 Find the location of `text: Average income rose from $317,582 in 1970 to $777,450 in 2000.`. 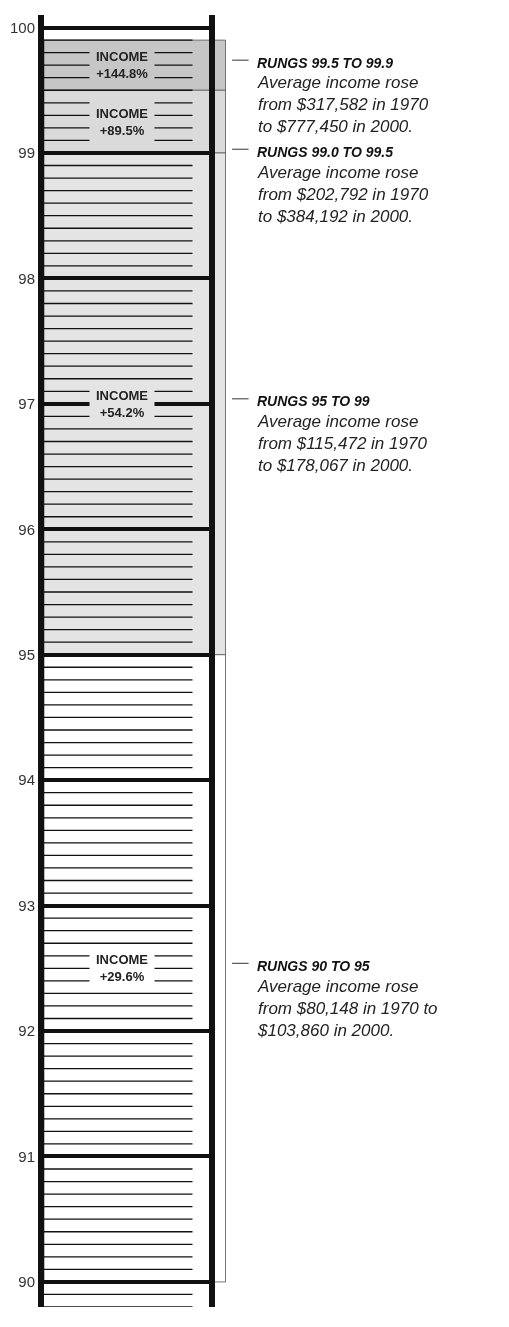

text: Average income rose from $317,582 in 1970 to $777,450 in 2000. is located at coordinates (343, 105).